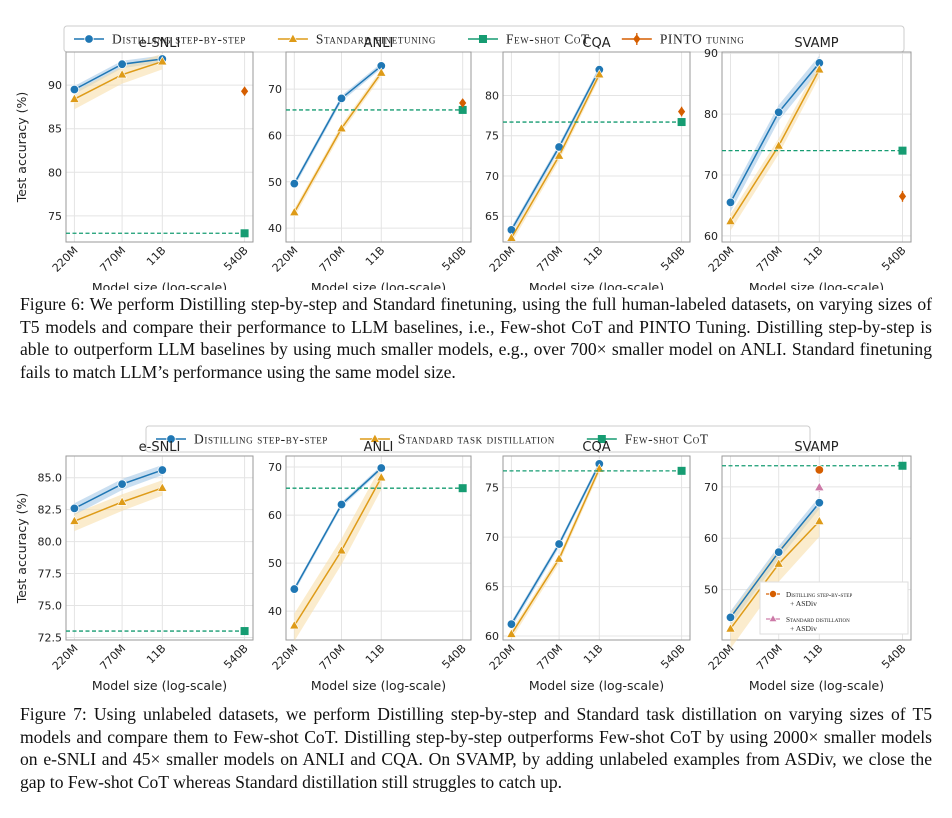  I want to click on y-tick-label: 40, so click(275, 611).